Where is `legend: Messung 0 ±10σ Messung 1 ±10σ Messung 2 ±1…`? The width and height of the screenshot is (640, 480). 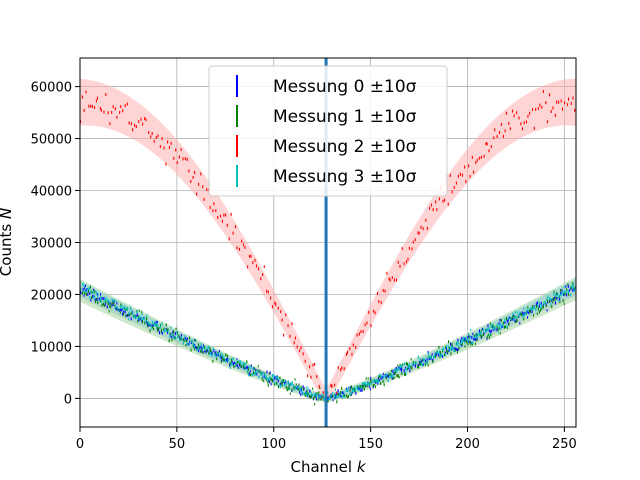 legend: Messung 0 ±10σ Messung 1 ±10σ Messung 2 ±1… is located at coordinates (328, 131).